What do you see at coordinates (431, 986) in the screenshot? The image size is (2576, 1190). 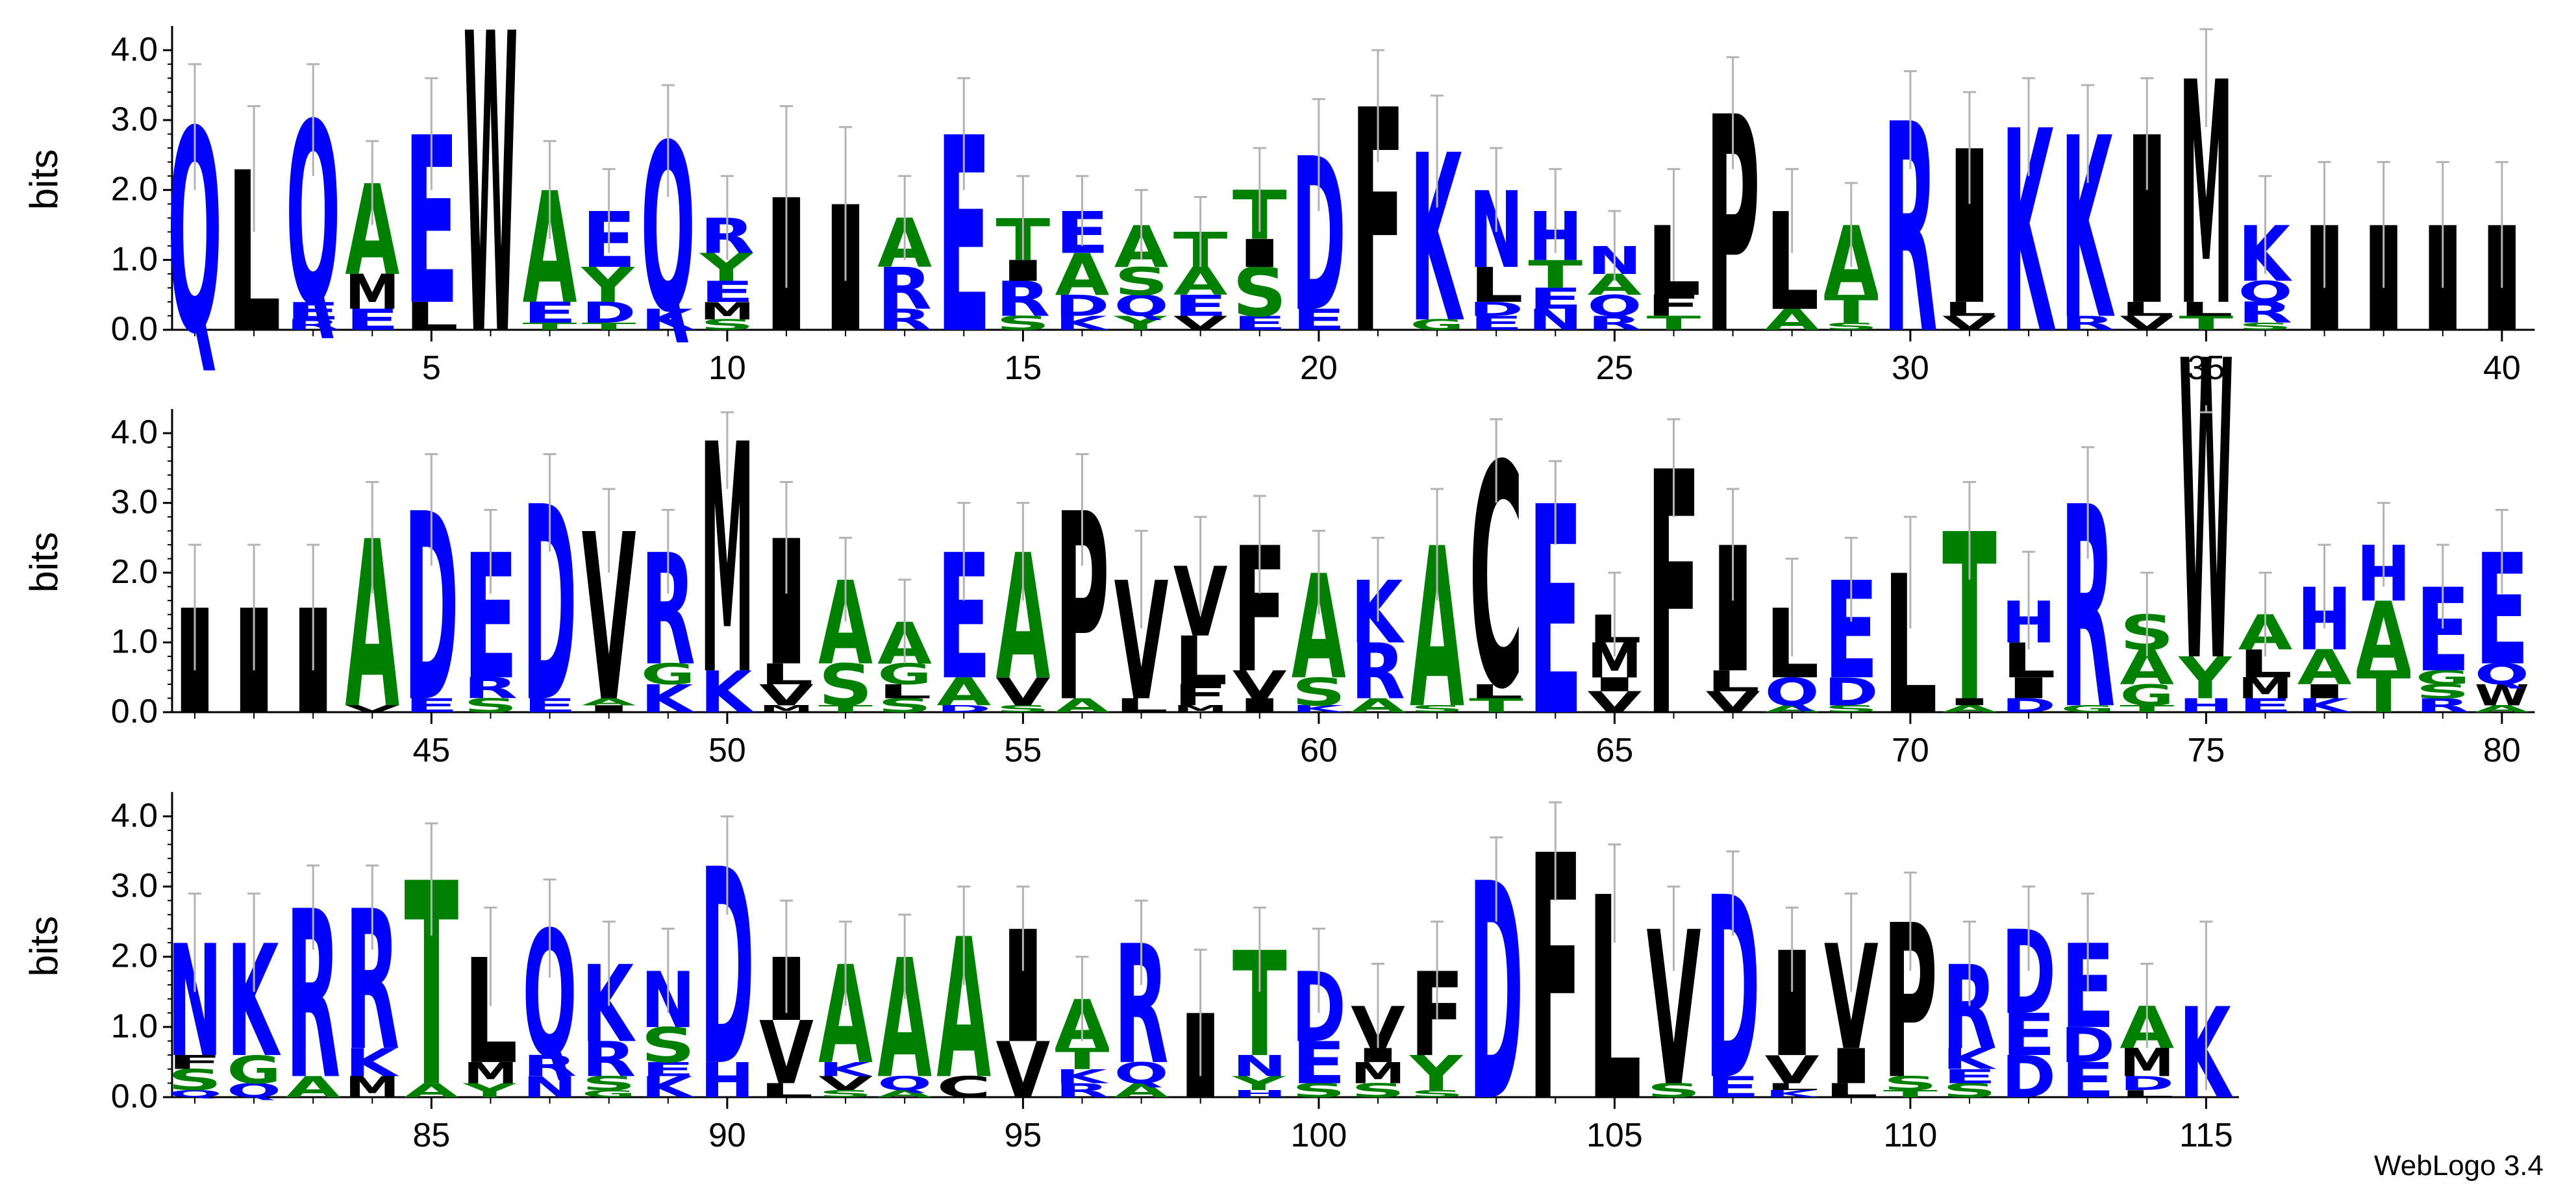 I see `logo-column-85: AT` at bounding box center [431, 986].